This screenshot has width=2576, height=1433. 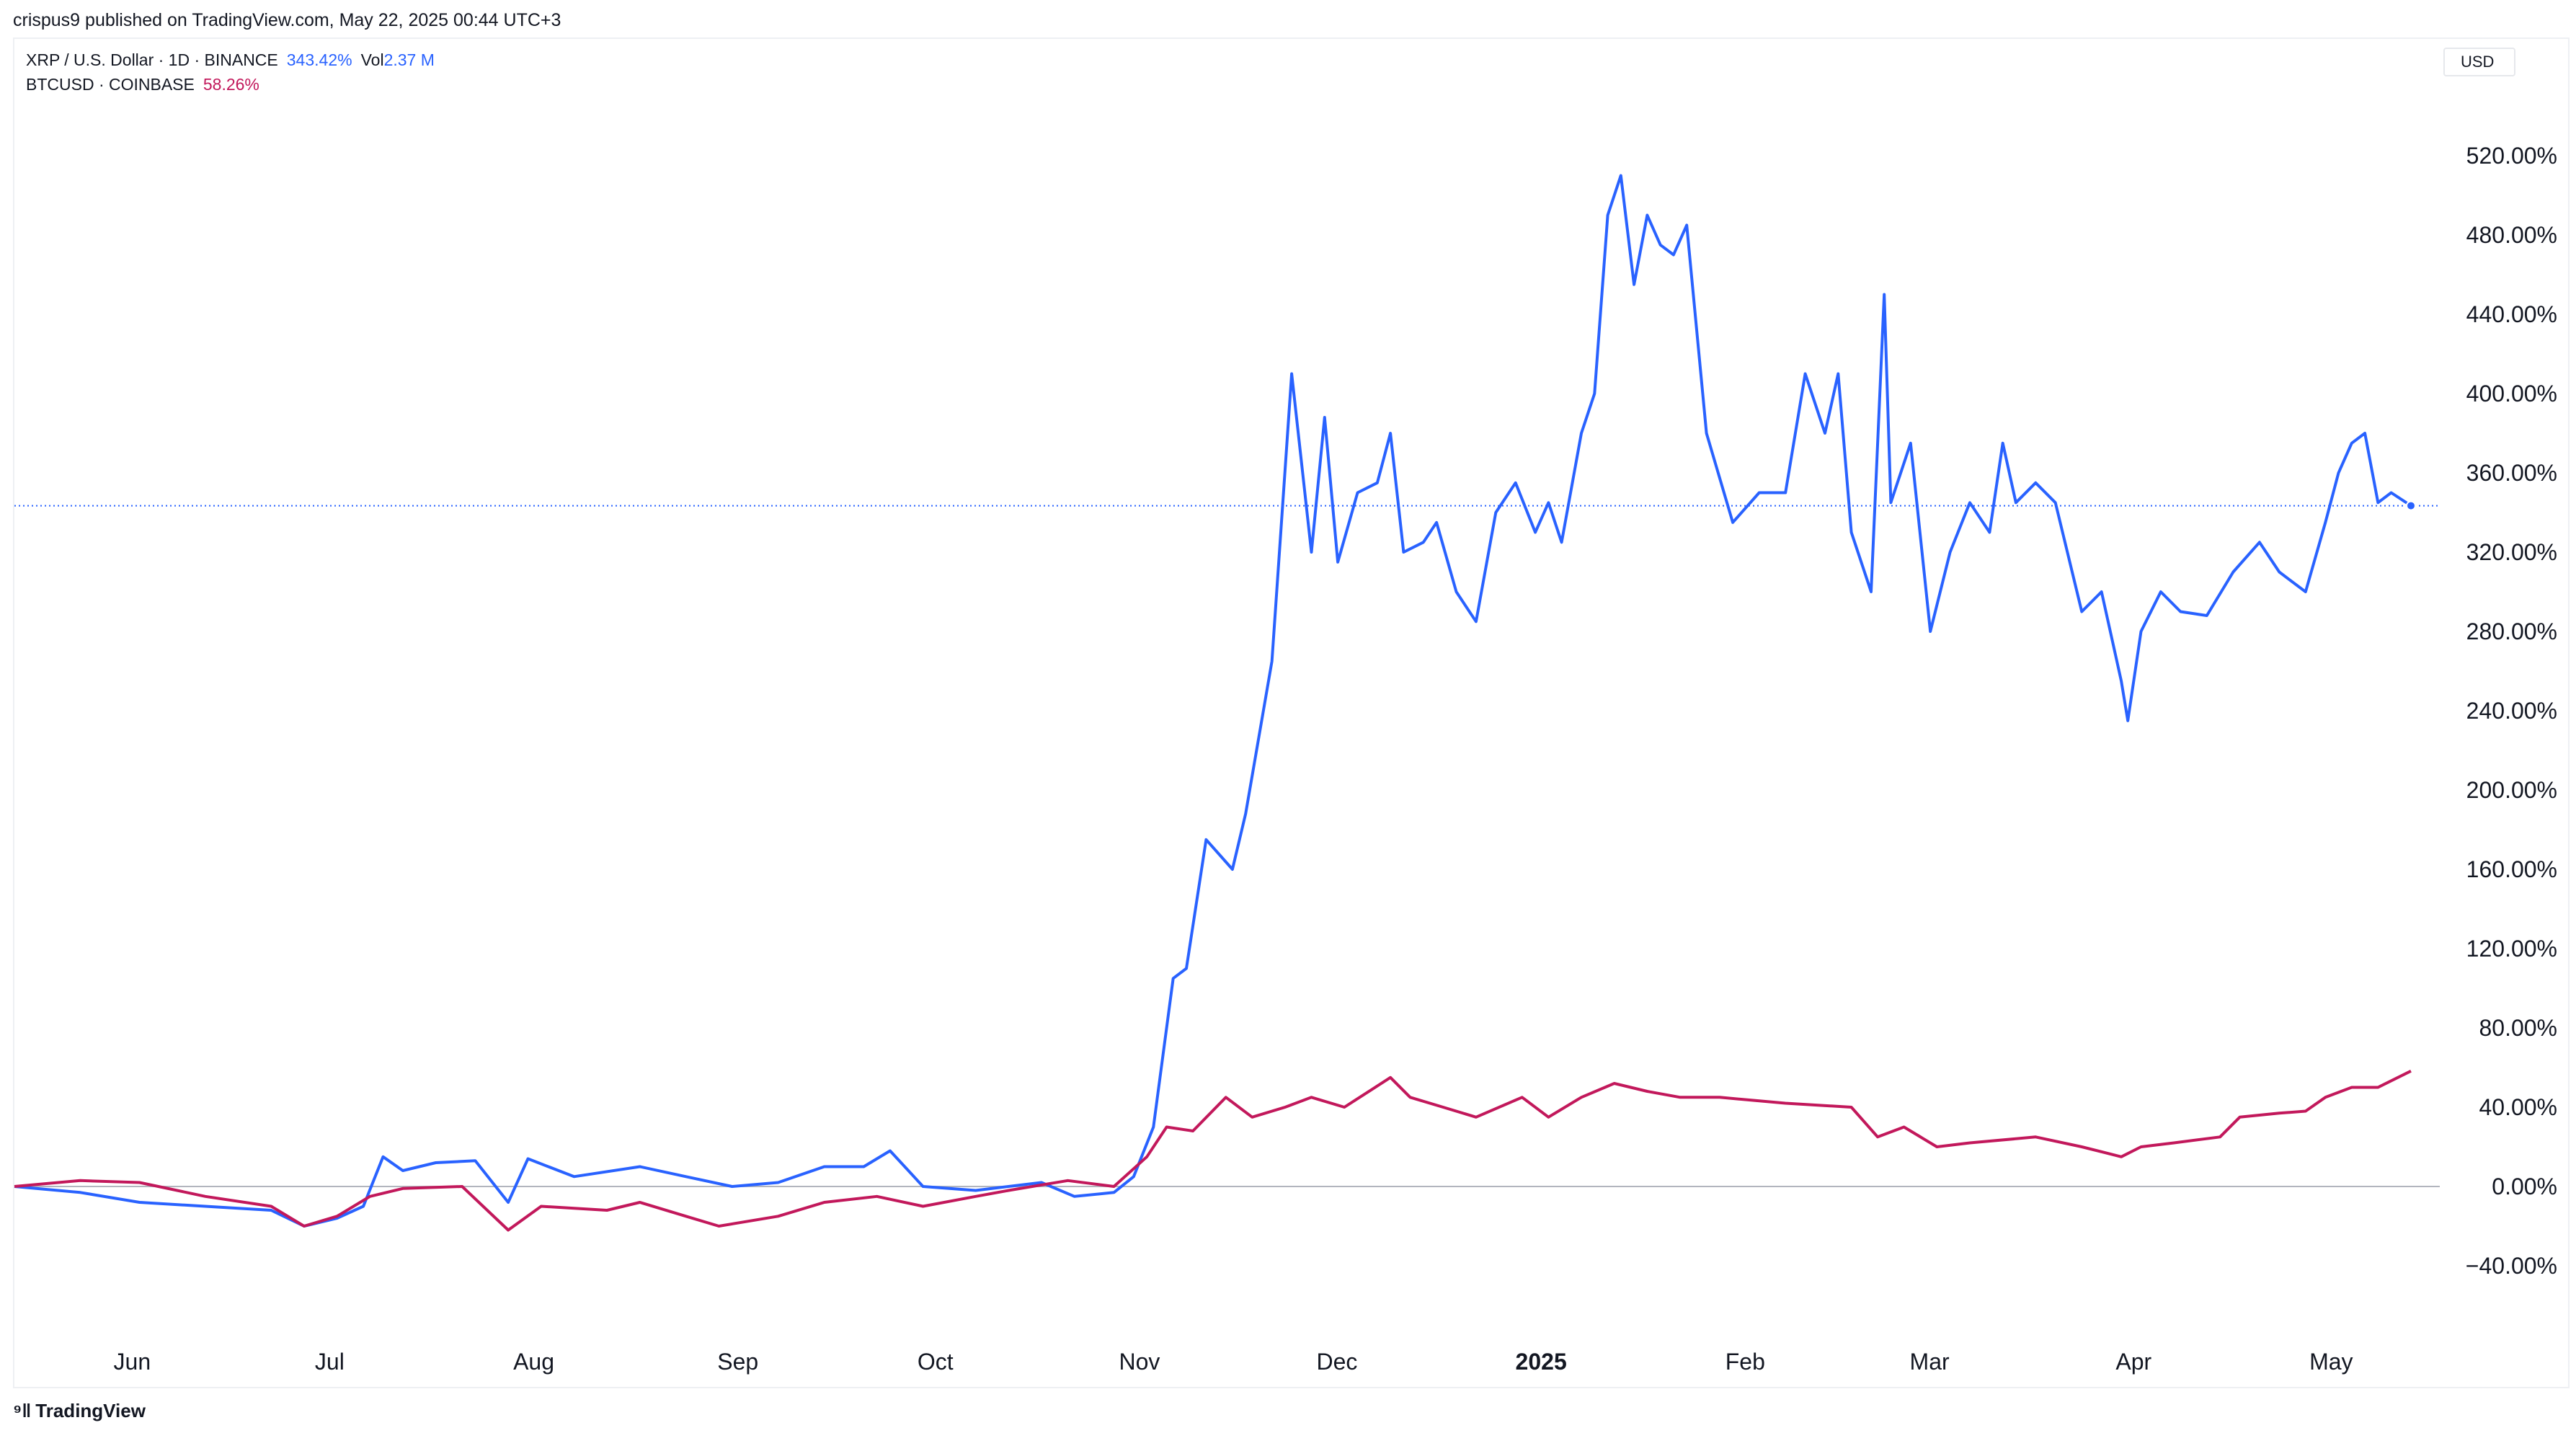 I want to click on y-tick-label: 40.00%, so click(x=2518, y=1107).